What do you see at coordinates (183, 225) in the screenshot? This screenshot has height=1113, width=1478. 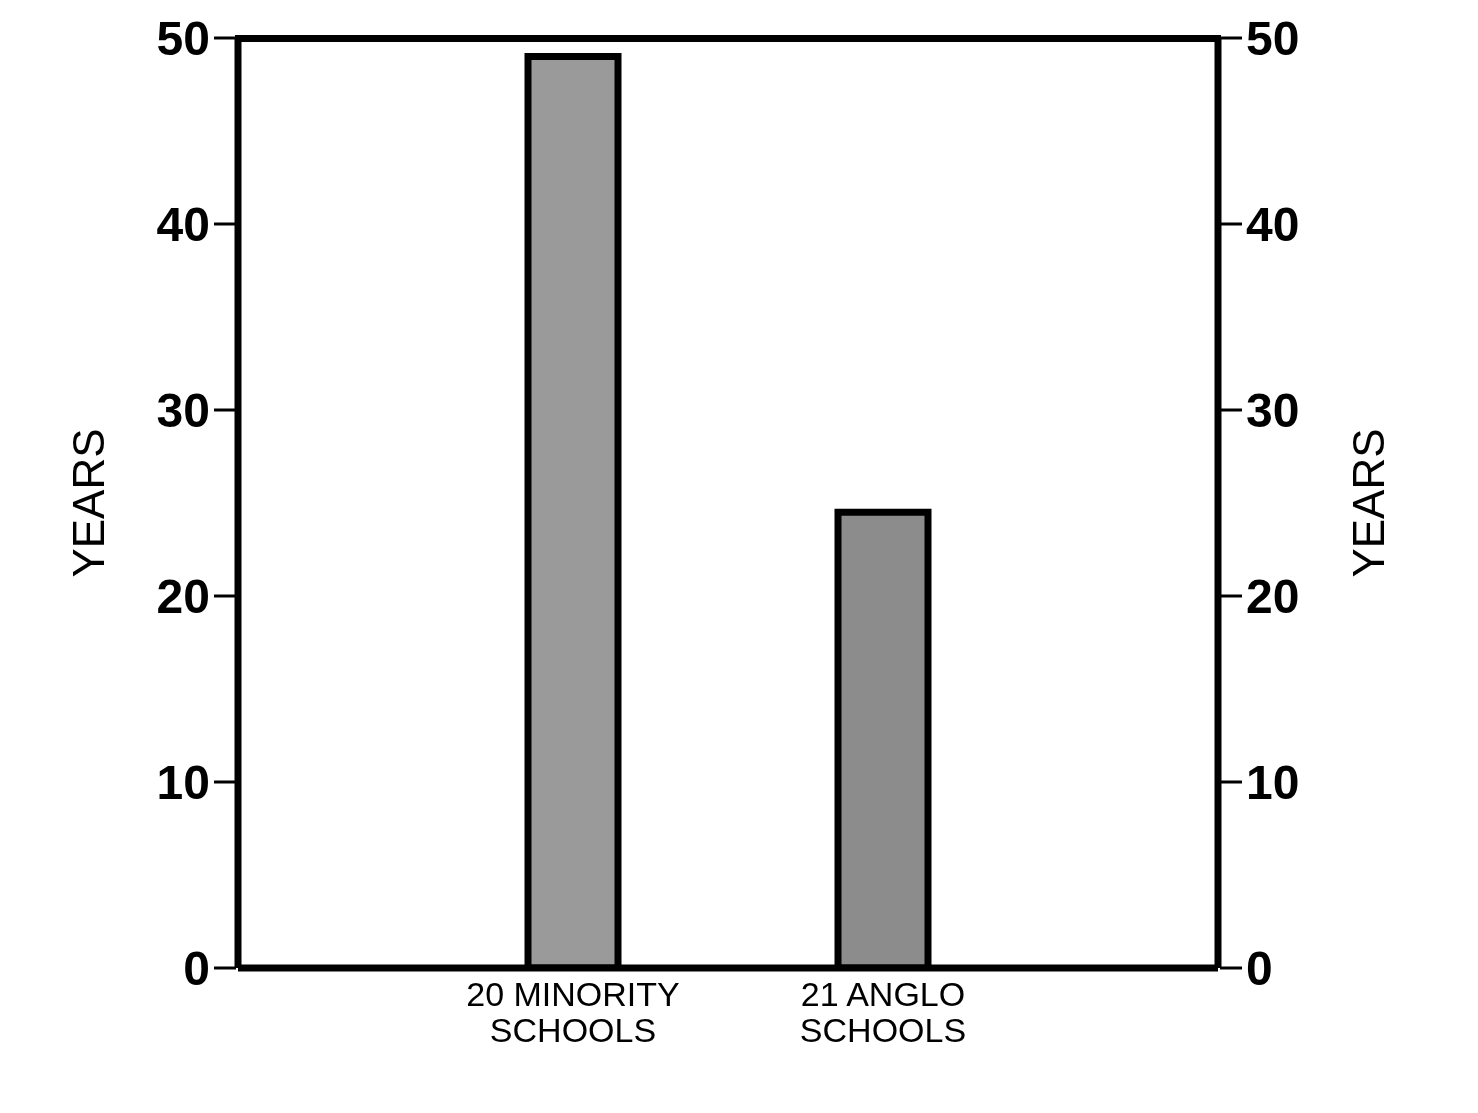 I see `y-tick-label: 40` at bounding box center [183, 225].